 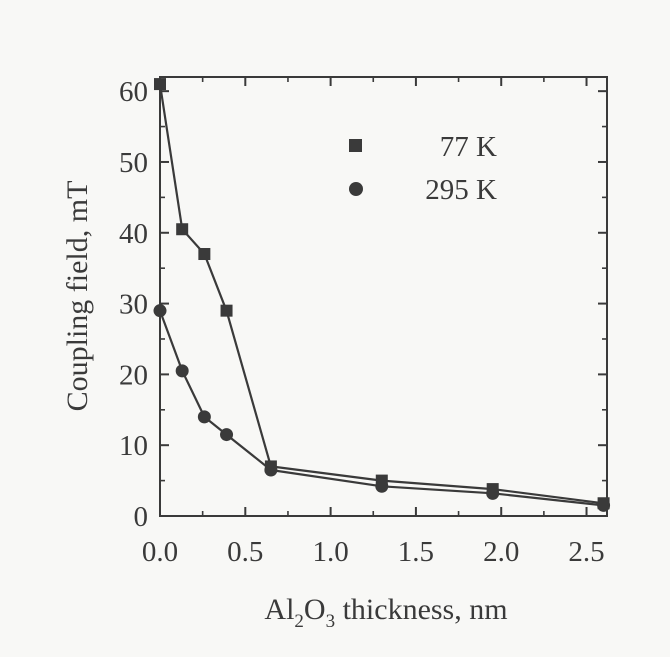 I want to click on x-tick-label: 2.5, so click(x=586, y=552).